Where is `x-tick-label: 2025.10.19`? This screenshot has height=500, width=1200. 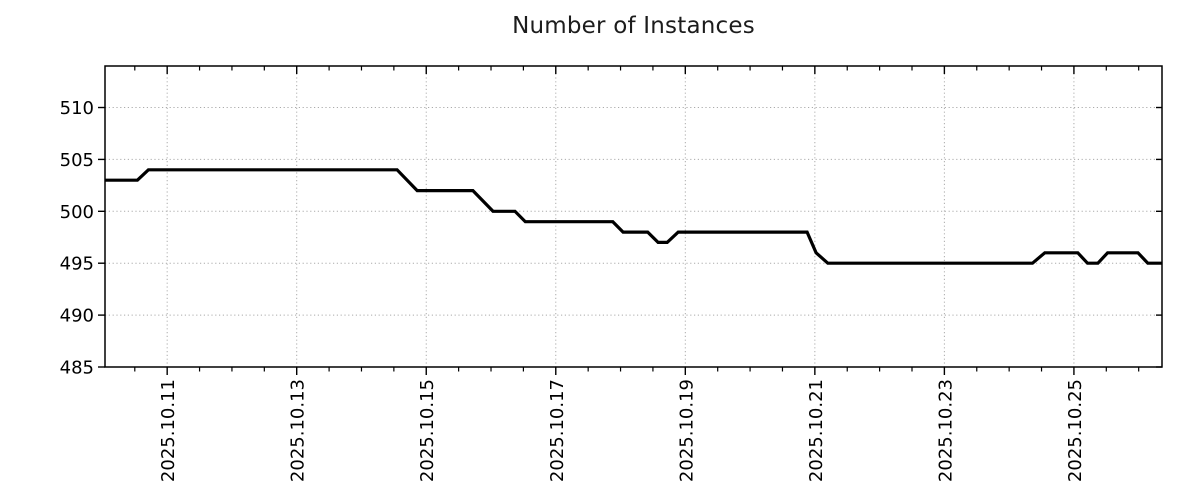
x-tick-label: 2025.10.19 is located at coordinates (686, 430).